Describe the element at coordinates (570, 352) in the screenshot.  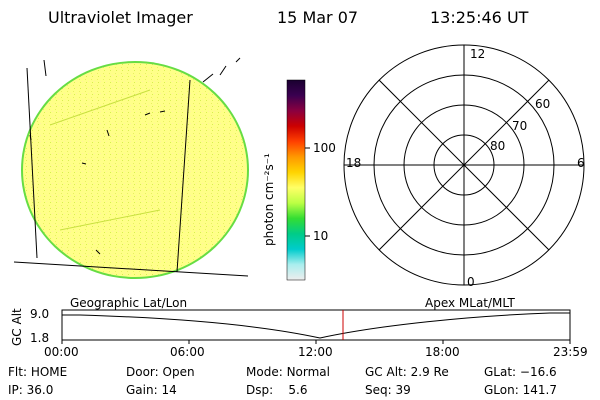
I see `time-tick-2359: 23:59` at that location.